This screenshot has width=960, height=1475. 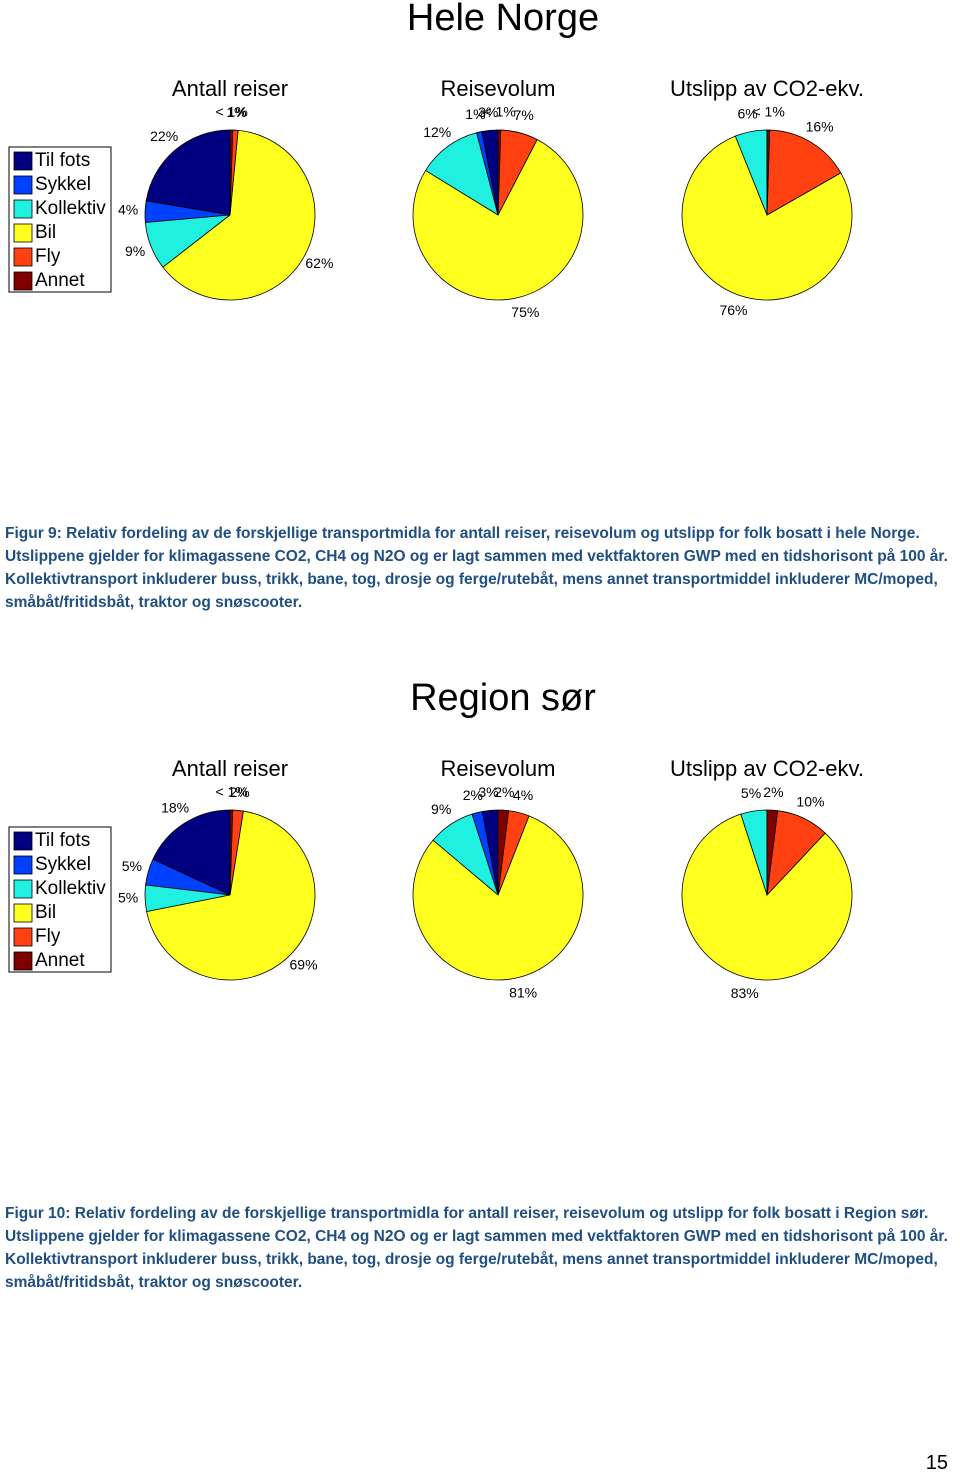 I want to click on slice-label: 83%, so click(x=745, y=993).